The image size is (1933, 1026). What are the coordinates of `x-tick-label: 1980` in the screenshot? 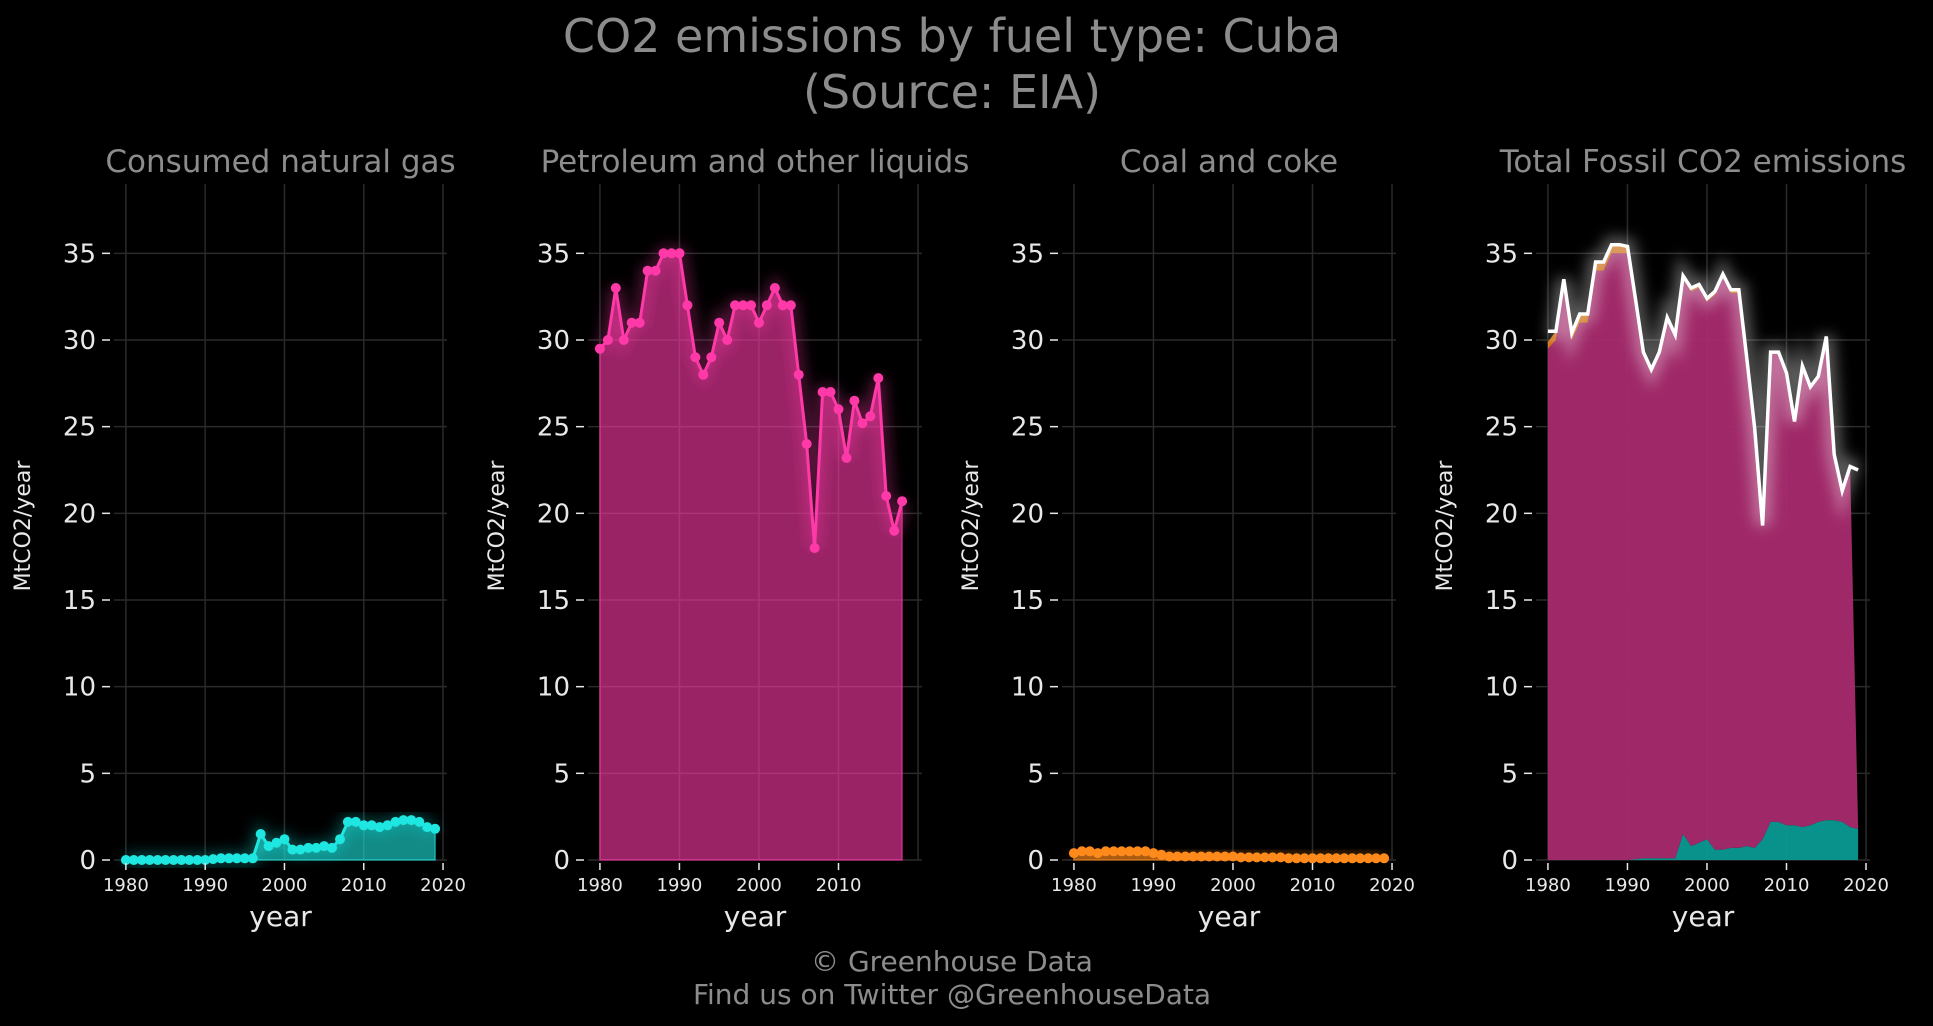 It's located at (1548, 885).